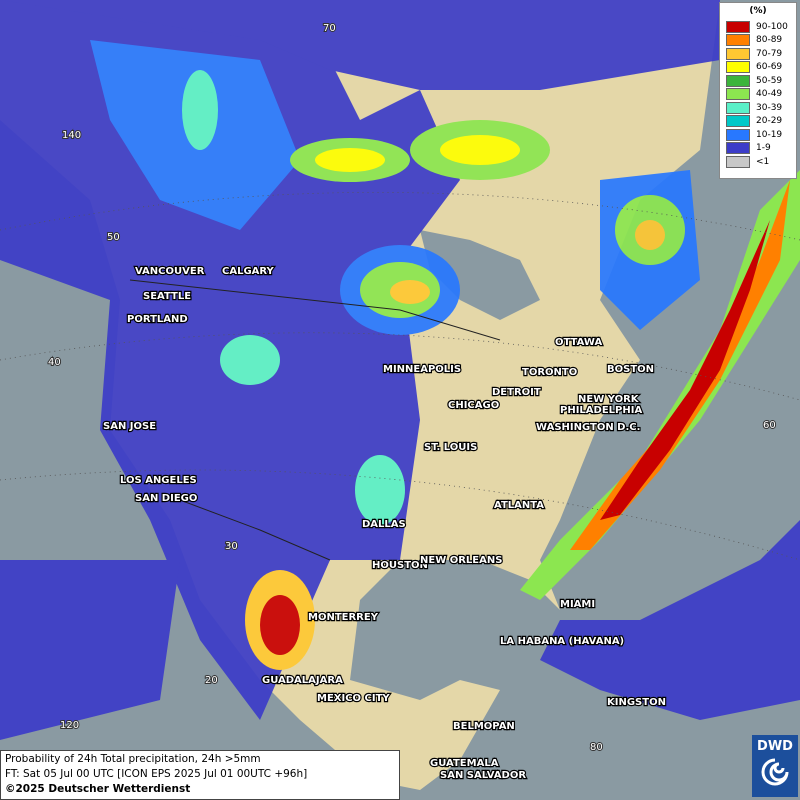  Describe the element at coordinates (609, 399) in the screenshot. I see `city-label: NEW YORK` at that location.